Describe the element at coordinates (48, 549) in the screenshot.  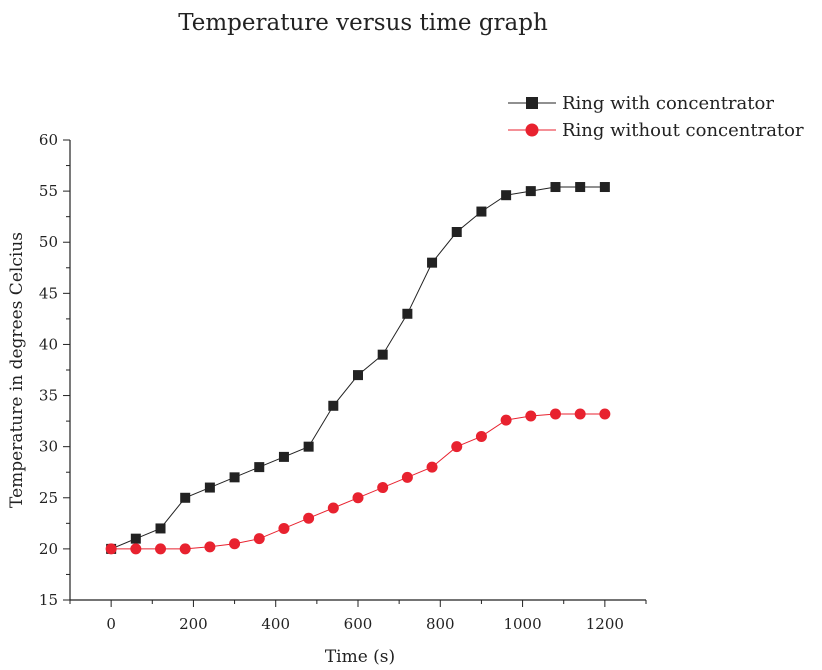
I see `y-tick-label: 20` at that location.